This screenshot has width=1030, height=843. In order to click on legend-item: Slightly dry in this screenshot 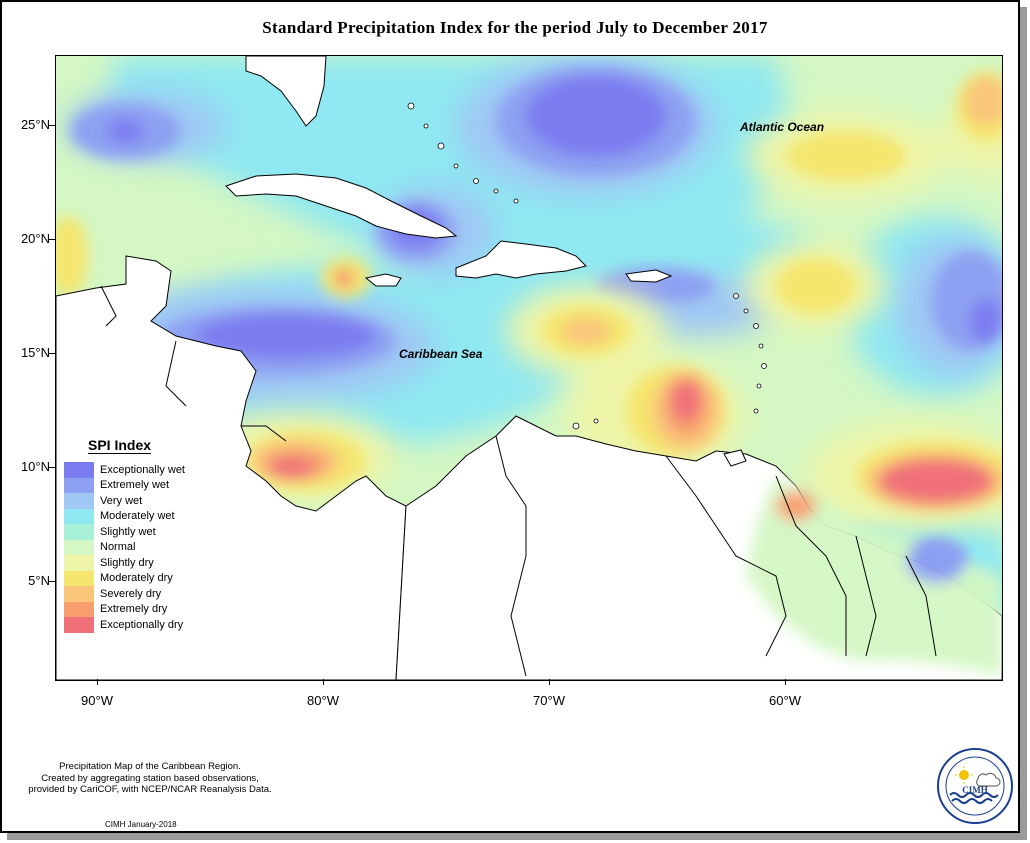, I will do `click(134, 563)`.